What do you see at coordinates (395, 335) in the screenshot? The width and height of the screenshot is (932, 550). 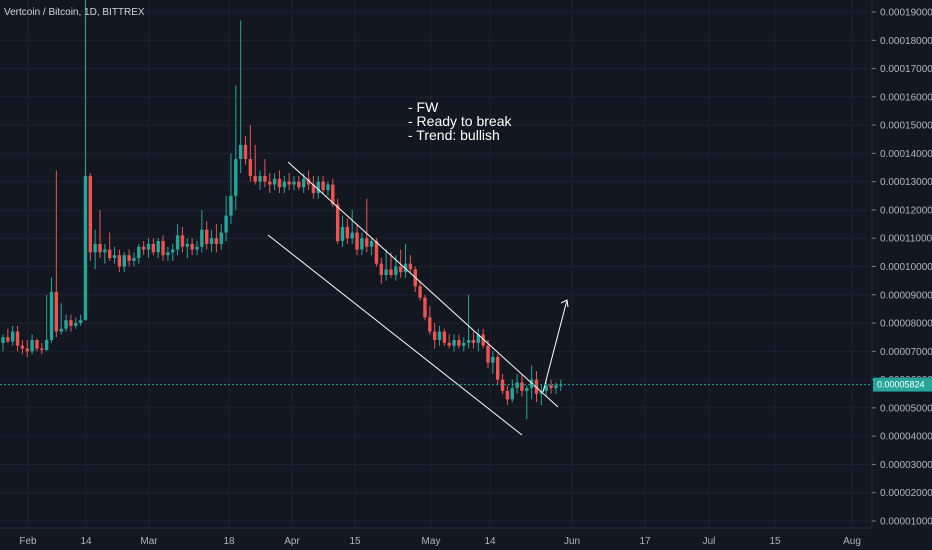 I see `channel-lower-line` at bounding box center [395, 335].